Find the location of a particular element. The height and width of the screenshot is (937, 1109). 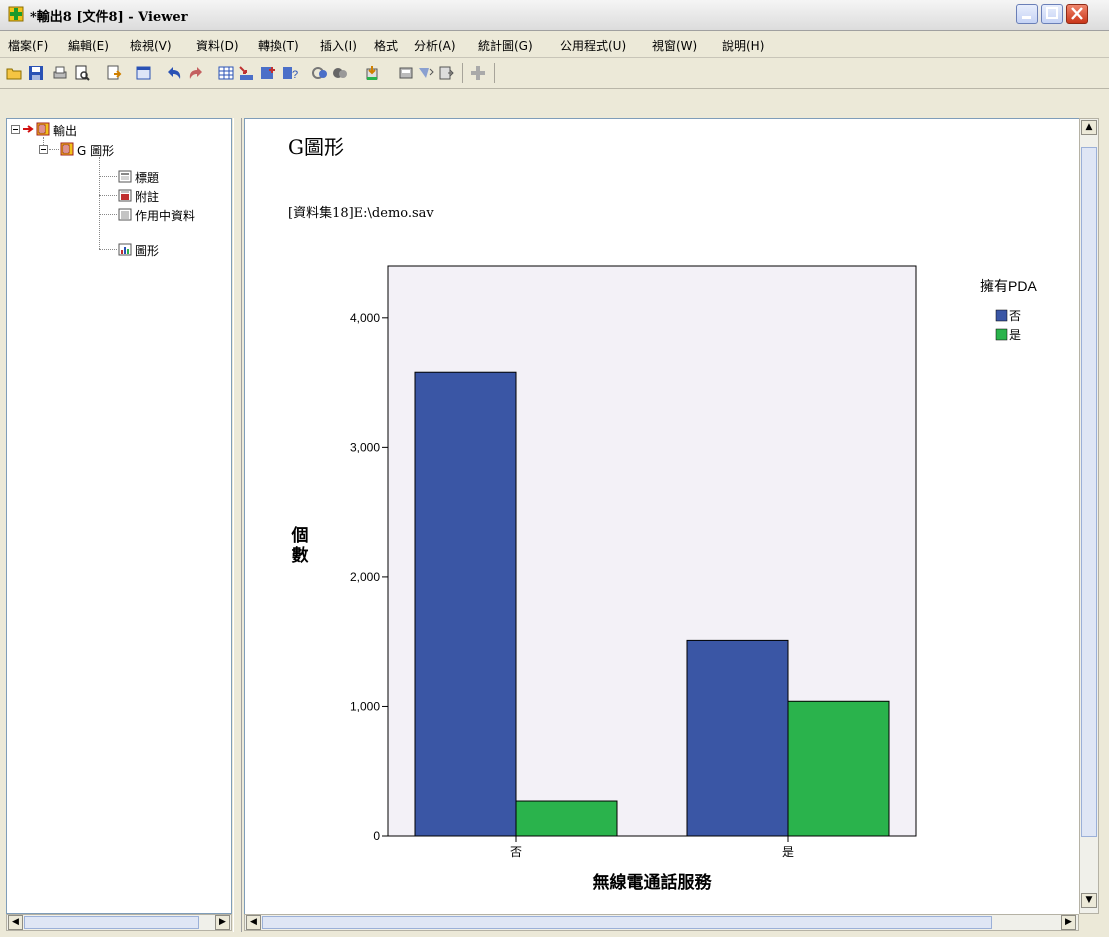

value-labels-icon is located at coordinates (406, 73).